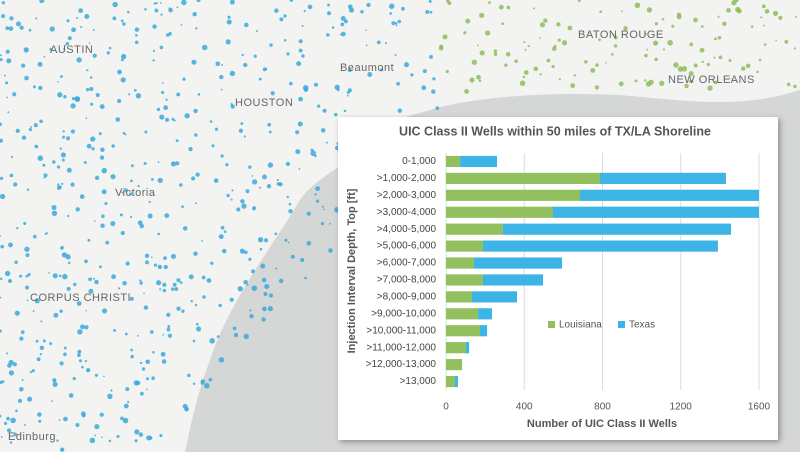 The width and height of the screenshot is (800, 457). I want to click on legend-swatch, so click(621, 324).